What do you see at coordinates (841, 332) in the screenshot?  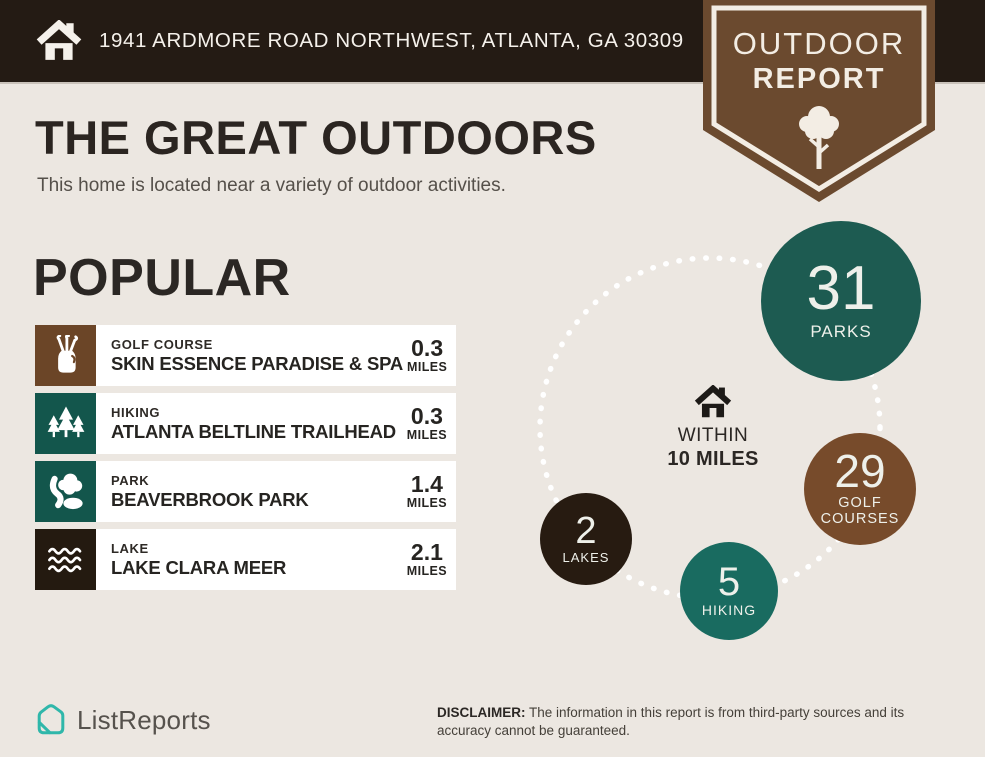 I see `parks-label: PARKS` at bounding box center [841, 332].